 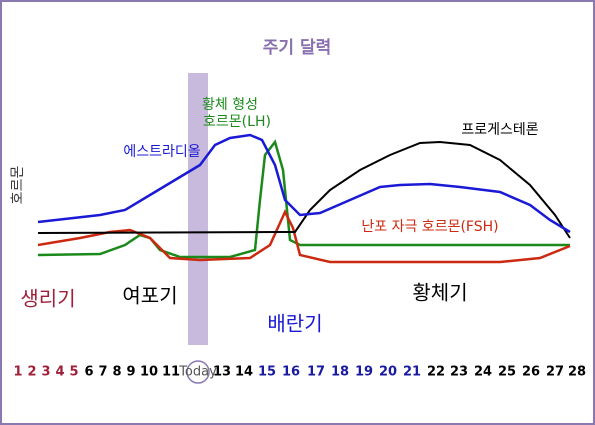 What do you see at coordinates (102, 372) in the screenshot?
I see `day-label: 7` at bounding box center [102, 372].